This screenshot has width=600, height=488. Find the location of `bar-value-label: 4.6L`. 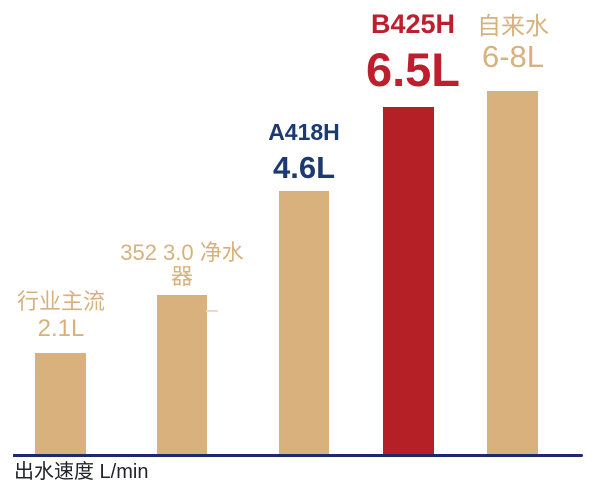

bar-value-label: 4.6L is located at coordinates (304, 167).